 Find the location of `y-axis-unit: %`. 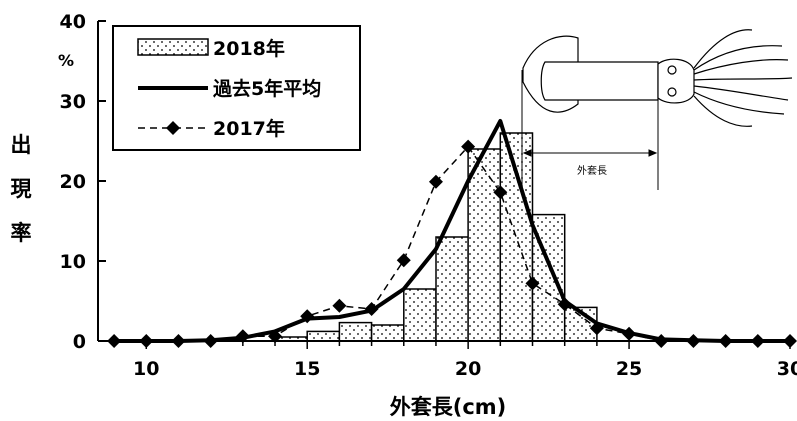

y-axis-unit: % is located at coordinates (66, 60).